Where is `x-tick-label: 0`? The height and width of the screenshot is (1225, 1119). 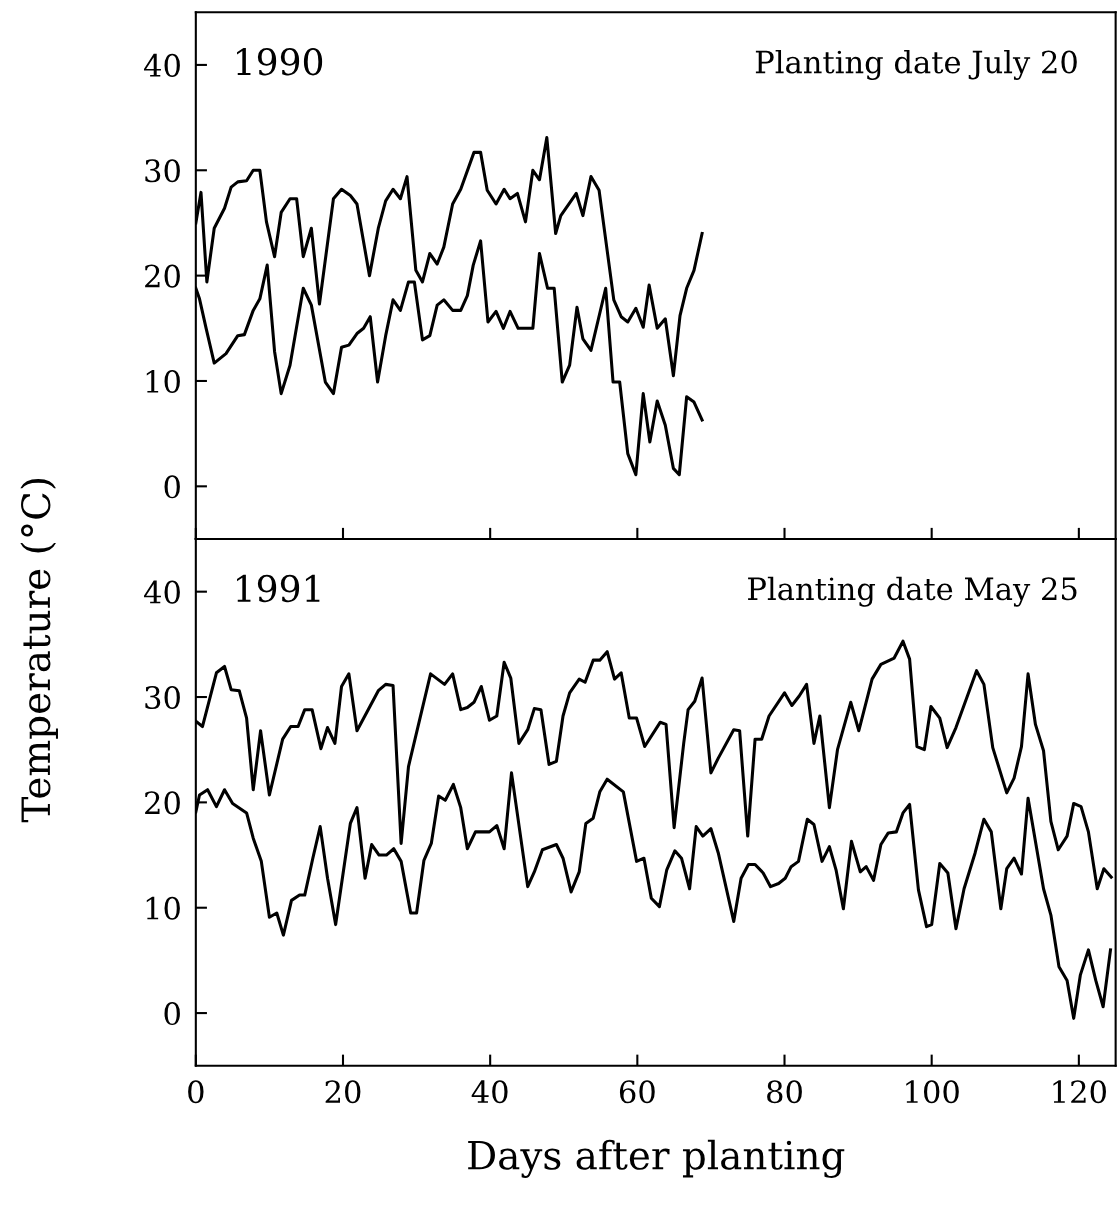
x-tick-label: 0 is located at coordinates (196, 1092).